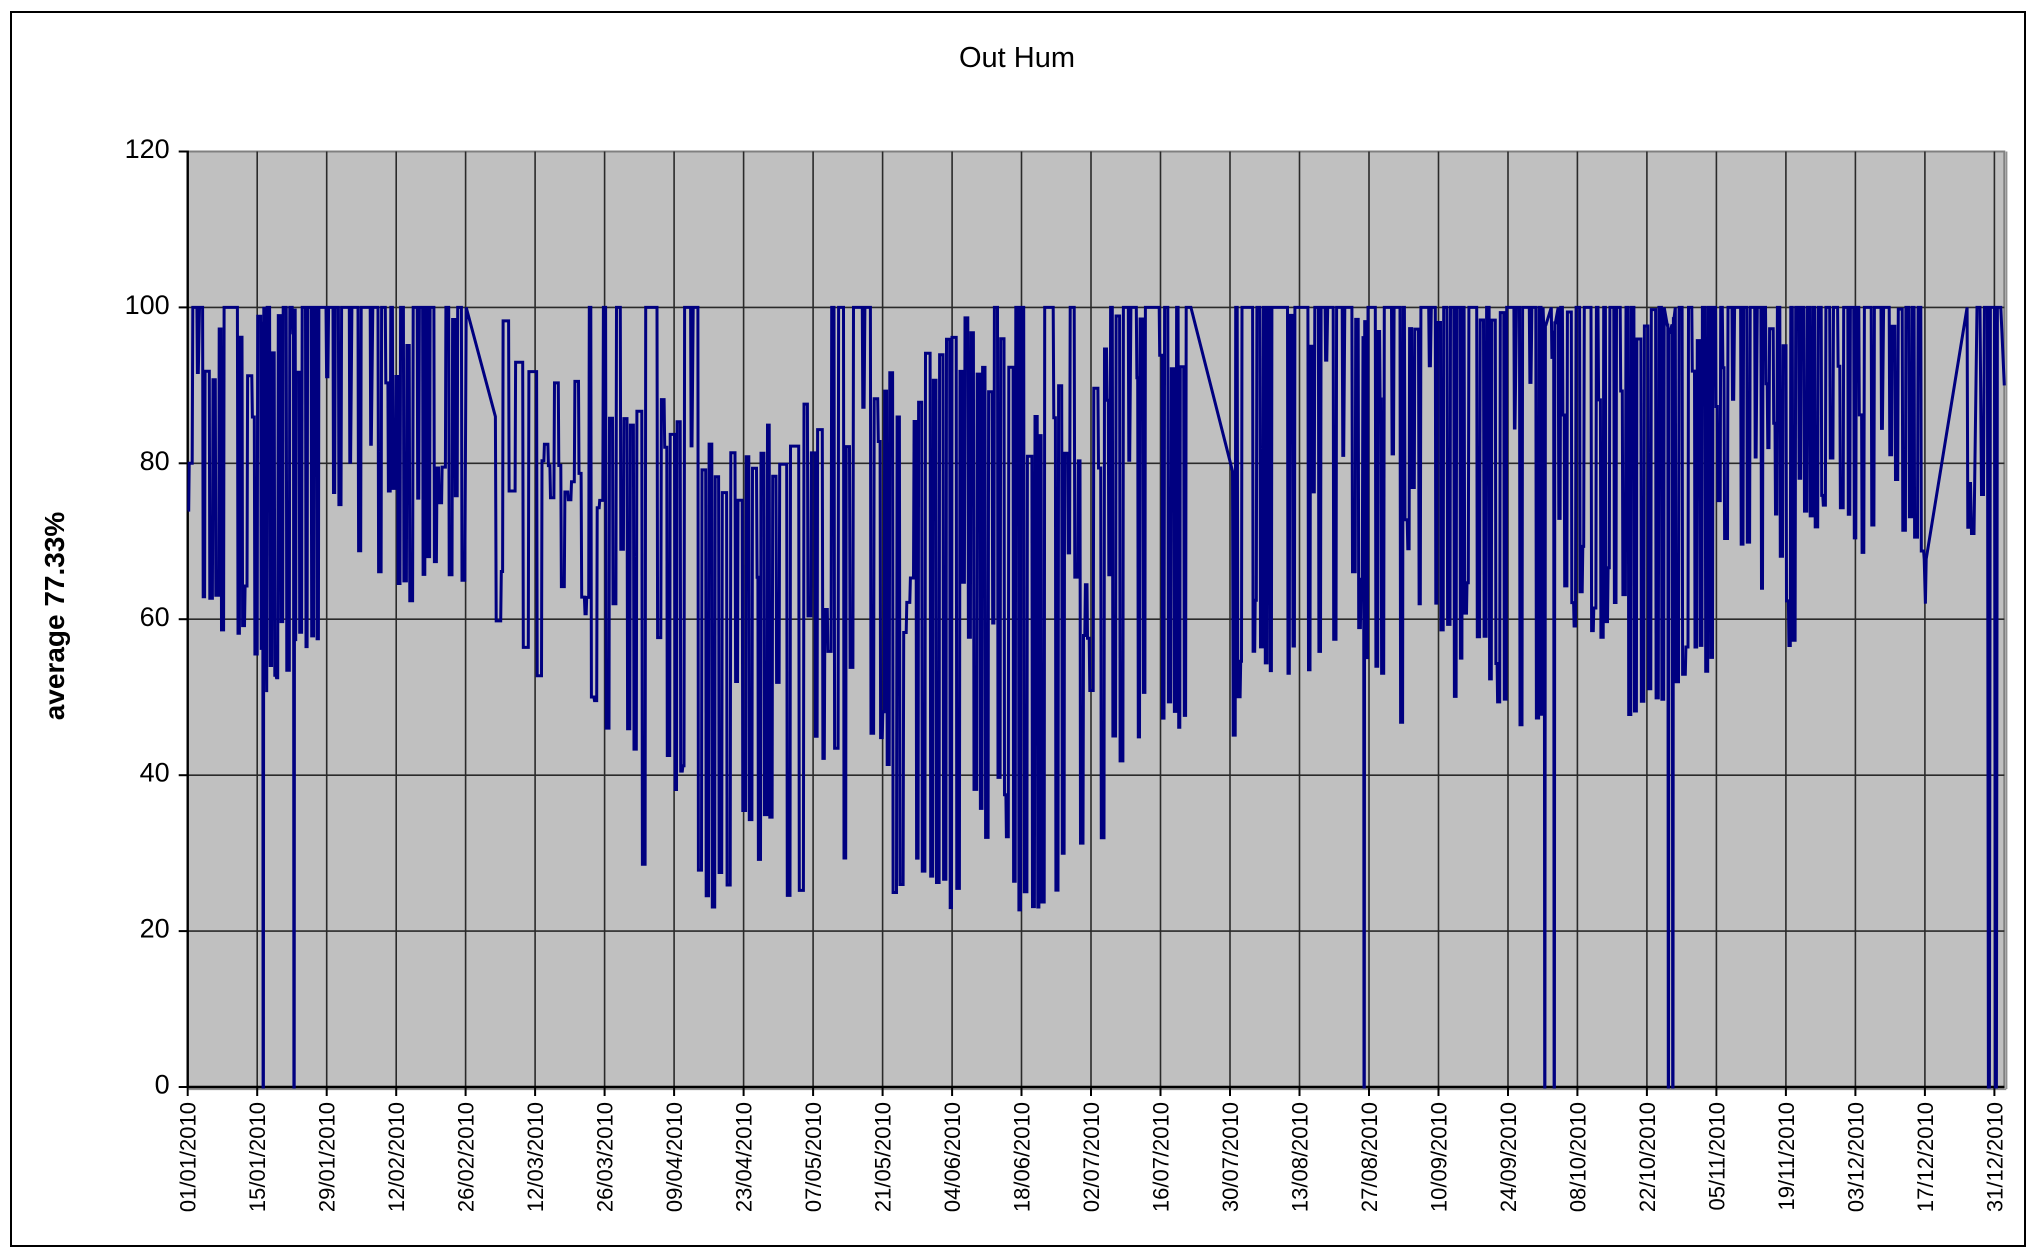 Image resolution: width=2039 pixels, height=1254 pixels. I want to click on svg-text: 03/12/2010, so click(1855, 1157).